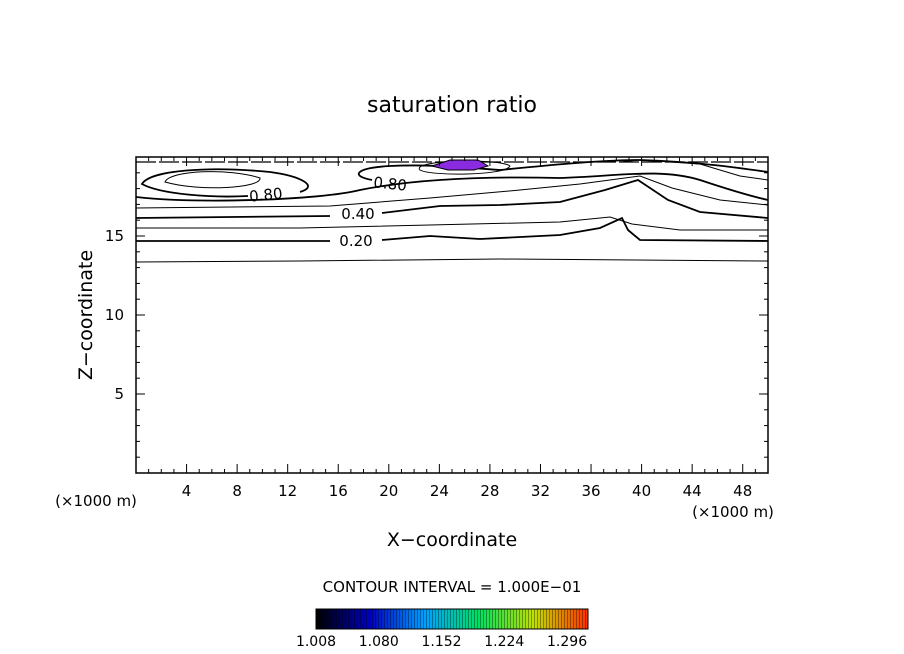 Image resolution: width=904 pixels, height=654 pixels. What do you see at coordinates (379, 642) in the screenshot?
I see `colorbar-tick-label: 1.080` at bounding box center [379, 642].